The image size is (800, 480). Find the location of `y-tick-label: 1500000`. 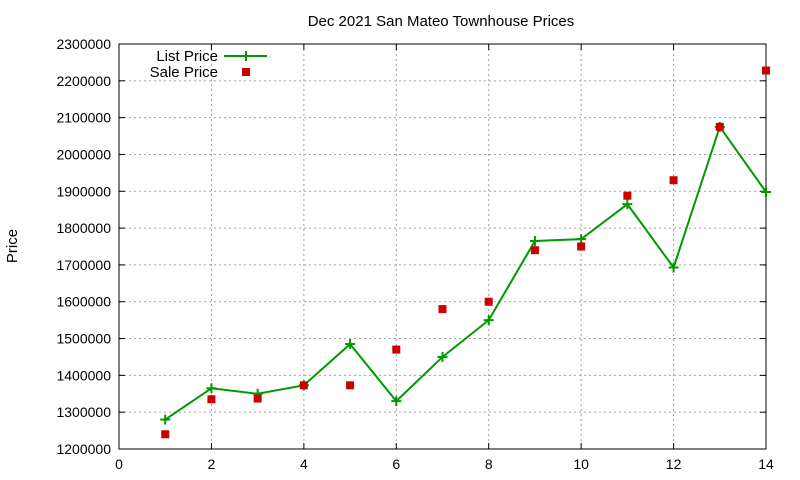

y-tick-label: 1500000 is located at coordinates (83, 339).